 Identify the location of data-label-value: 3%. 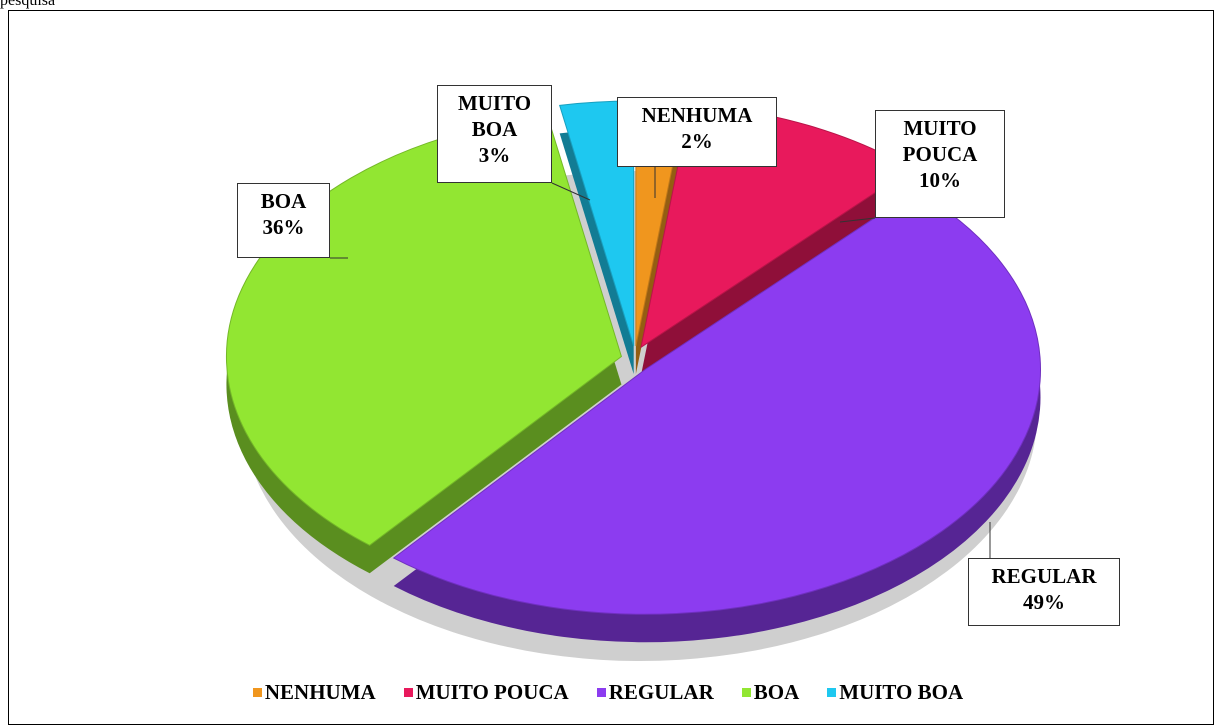
(494, 155).